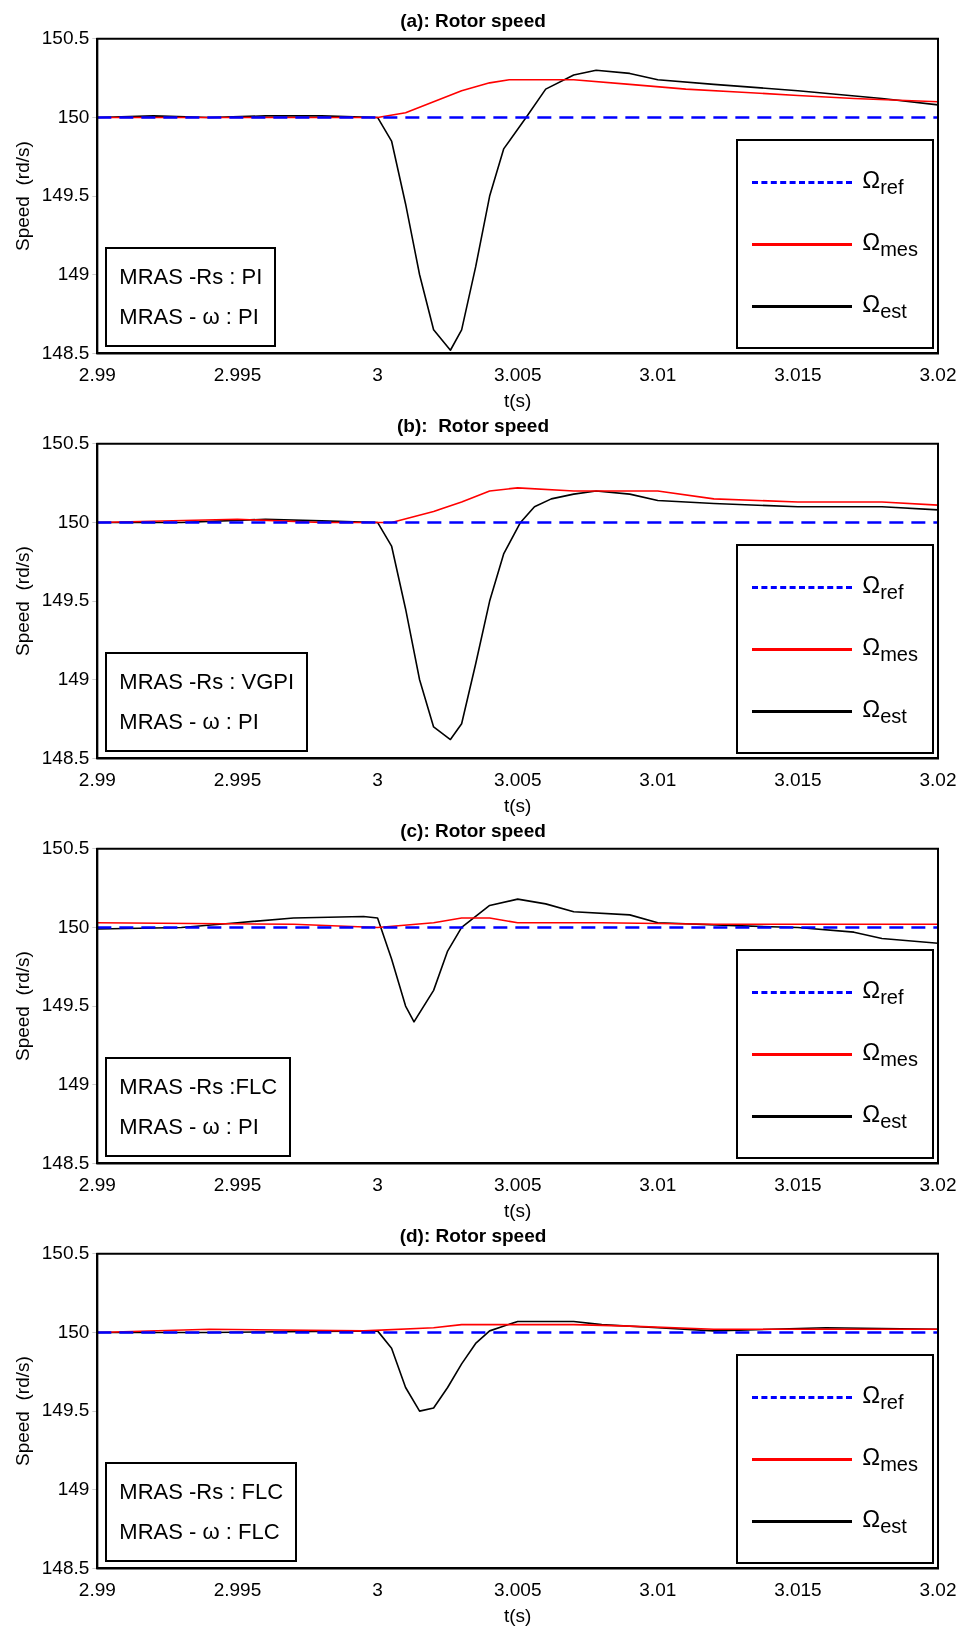 This screenshot has height=1636, width=976. Describe the element at coordinates (473, 1235) in the screenshot. I see `chart-title: (d): Rotor speed` at that location.